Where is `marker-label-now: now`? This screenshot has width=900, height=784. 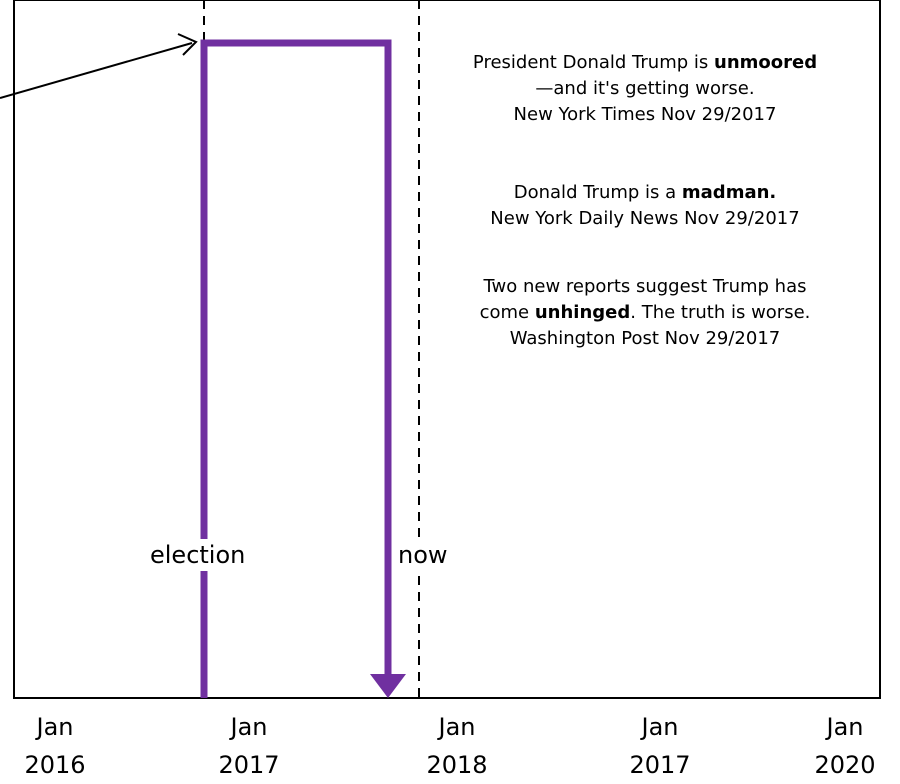
marker-label-now: now is located at coordinates (423, 555).